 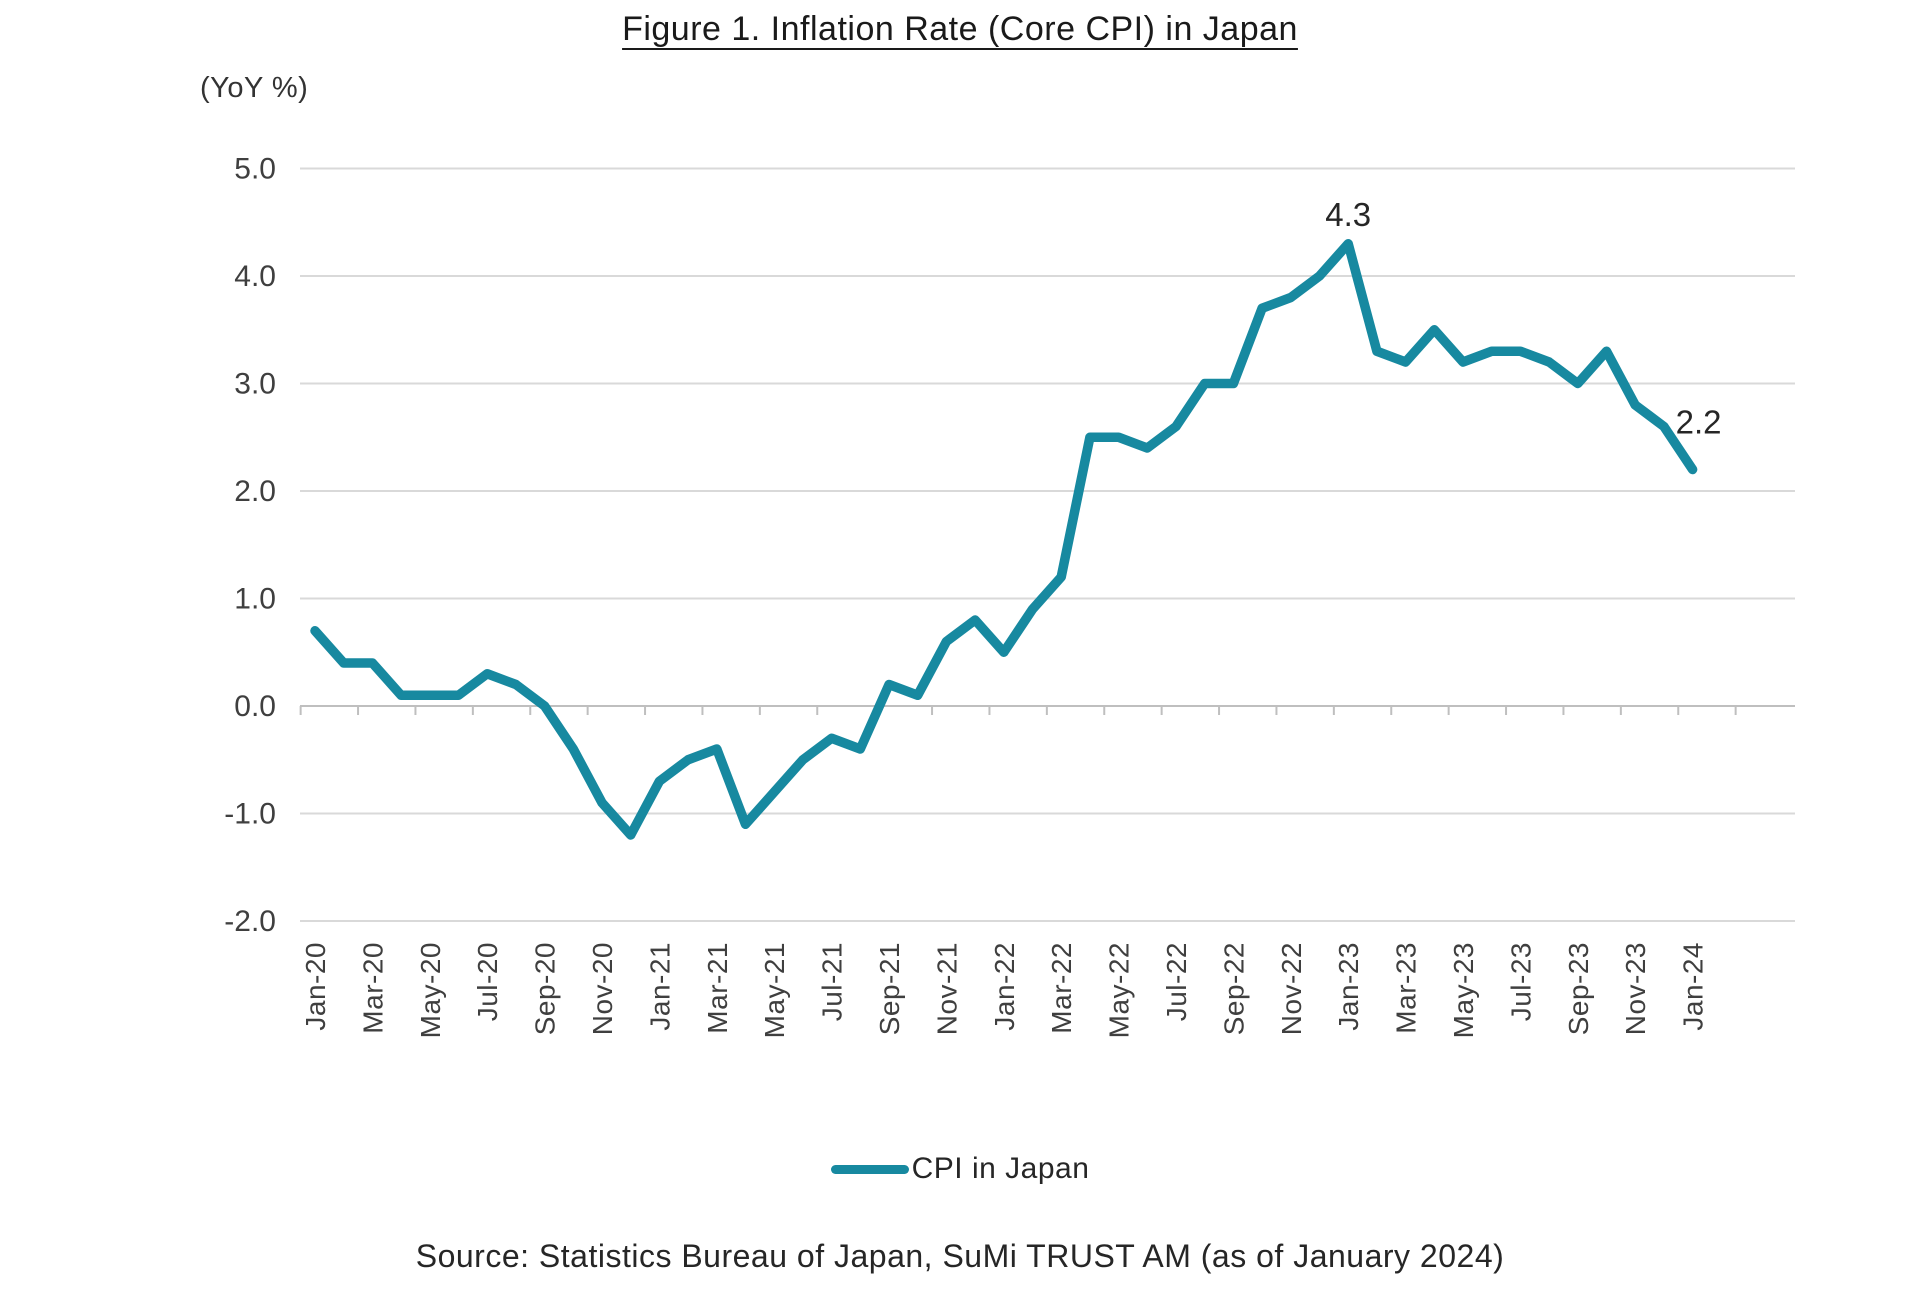 What do you see at coordinates (250, 814) in the screenshot?
I see `y-axis-tick-label: -1.0` at bounding box center [250, 814].